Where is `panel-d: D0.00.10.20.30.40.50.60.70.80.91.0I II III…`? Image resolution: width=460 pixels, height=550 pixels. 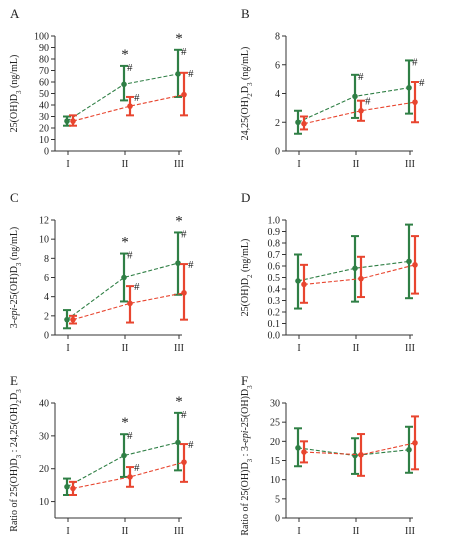
panel-d: D0.00.10.20.30.40.50.60.70.80.91.0I II III… is located at coordinates (329, 272).